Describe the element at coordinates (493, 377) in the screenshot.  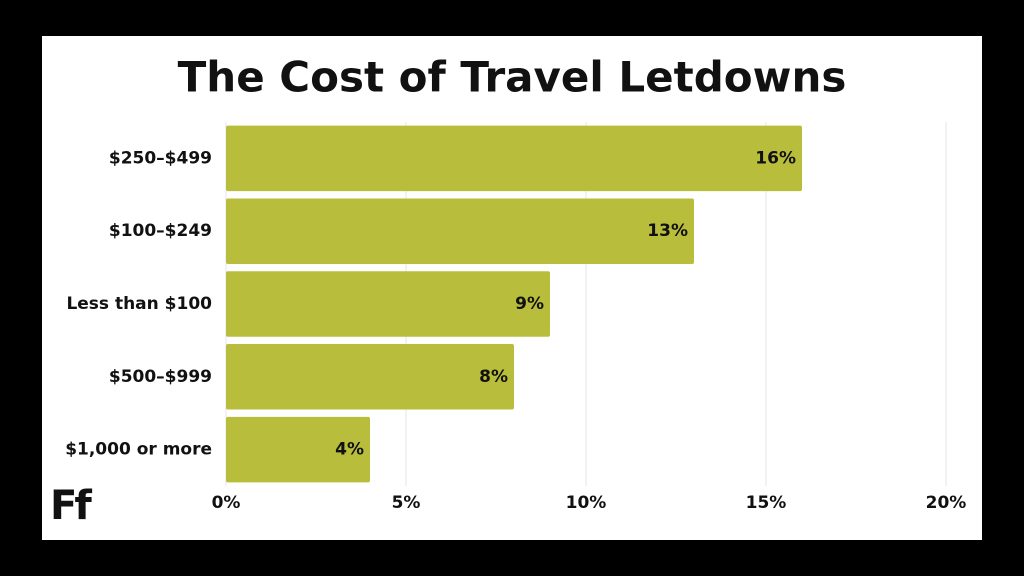
I see `value-label: 8%` at that location.